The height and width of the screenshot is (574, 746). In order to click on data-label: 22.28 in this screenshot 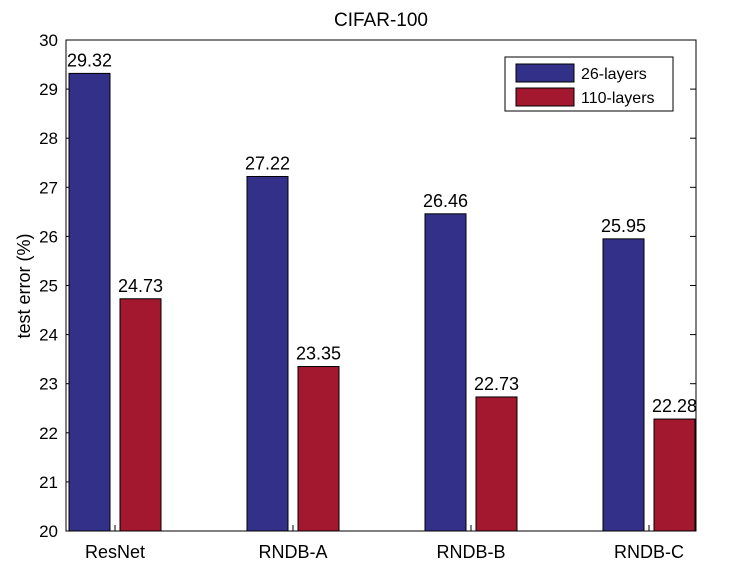, I will do `click(674, 406)`.